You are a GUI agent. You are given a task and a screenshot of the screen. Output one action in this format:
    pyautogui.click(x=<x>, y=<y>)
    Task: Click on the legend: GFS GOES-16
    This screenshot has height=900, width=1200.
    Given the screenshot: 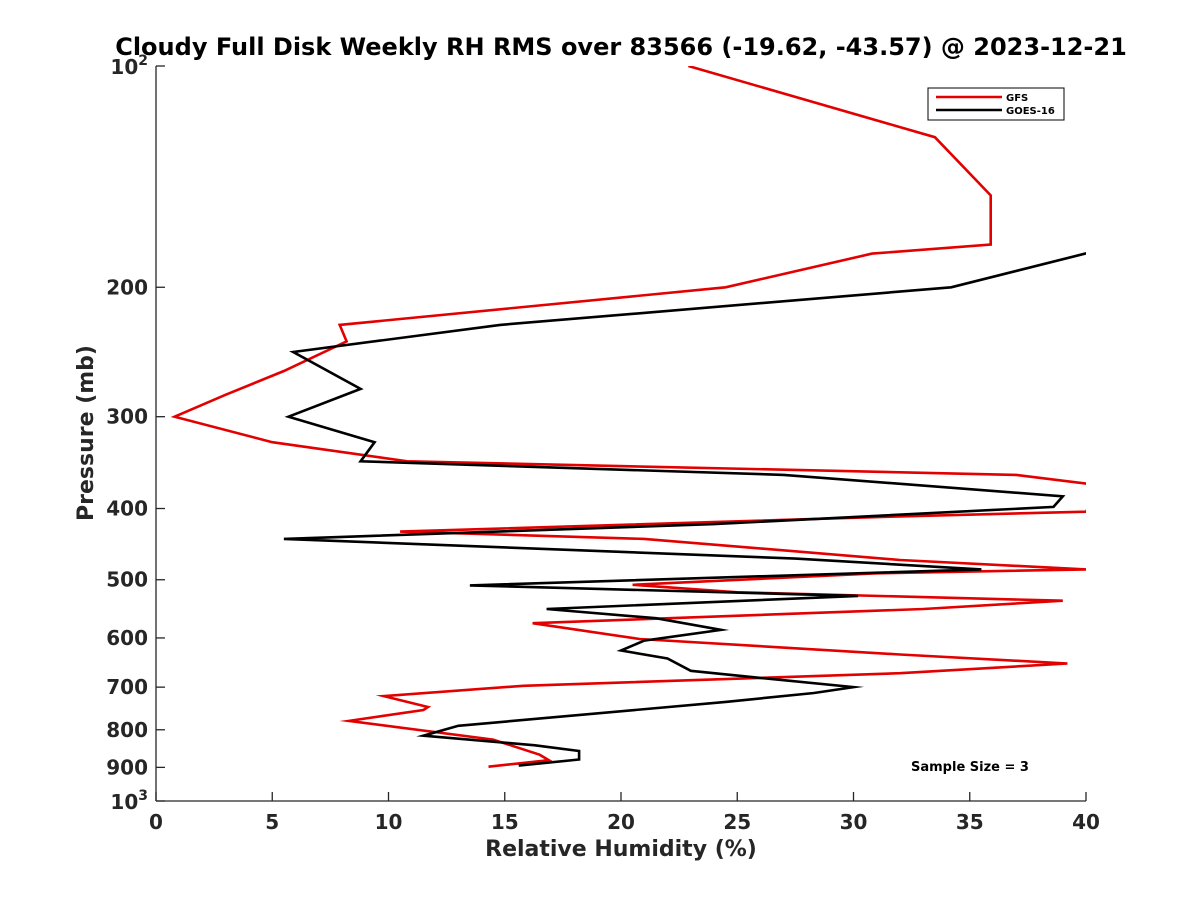 What is the action you would take?
    pyautogui.click(x=996, y=104)
    